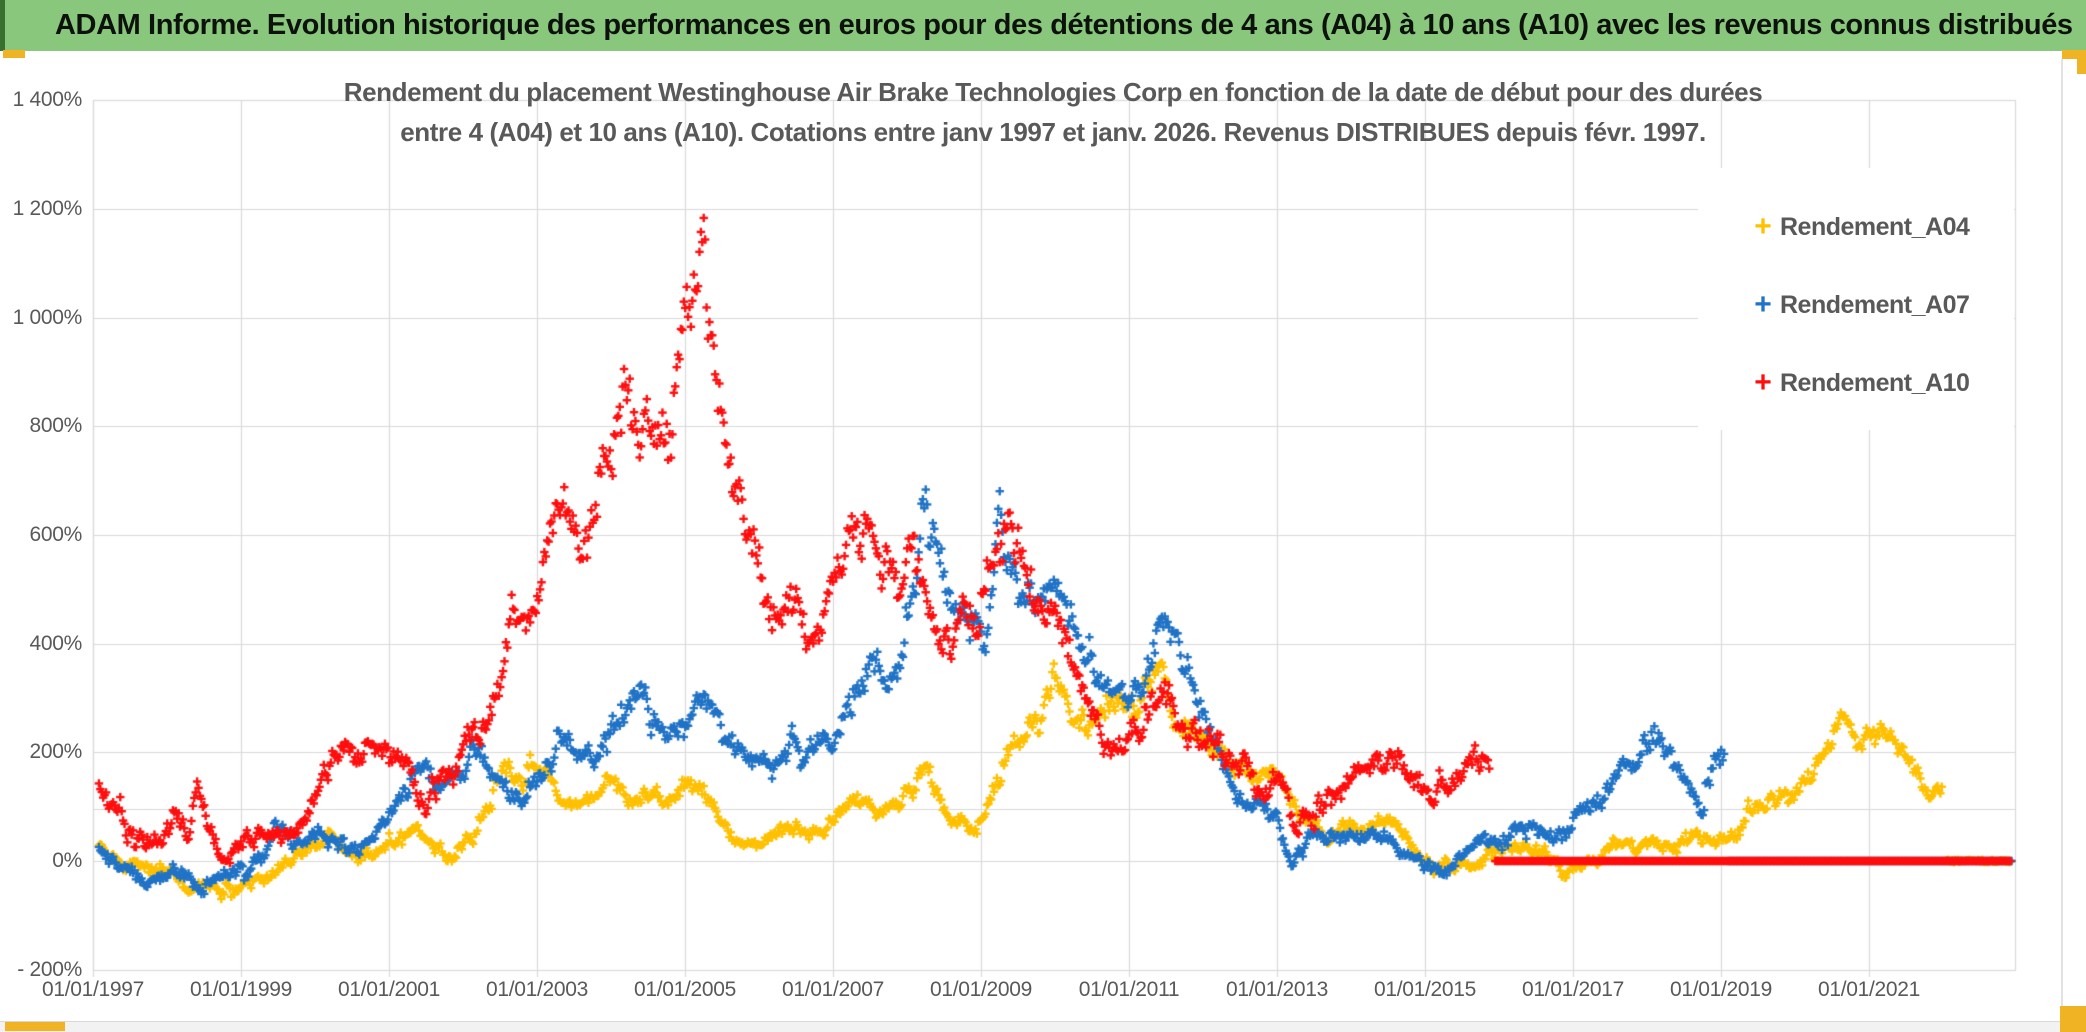  Describe the element at coordinates (685, 989) in the screenshot. I see `x-tick-label: 01/01/2005` at that location.